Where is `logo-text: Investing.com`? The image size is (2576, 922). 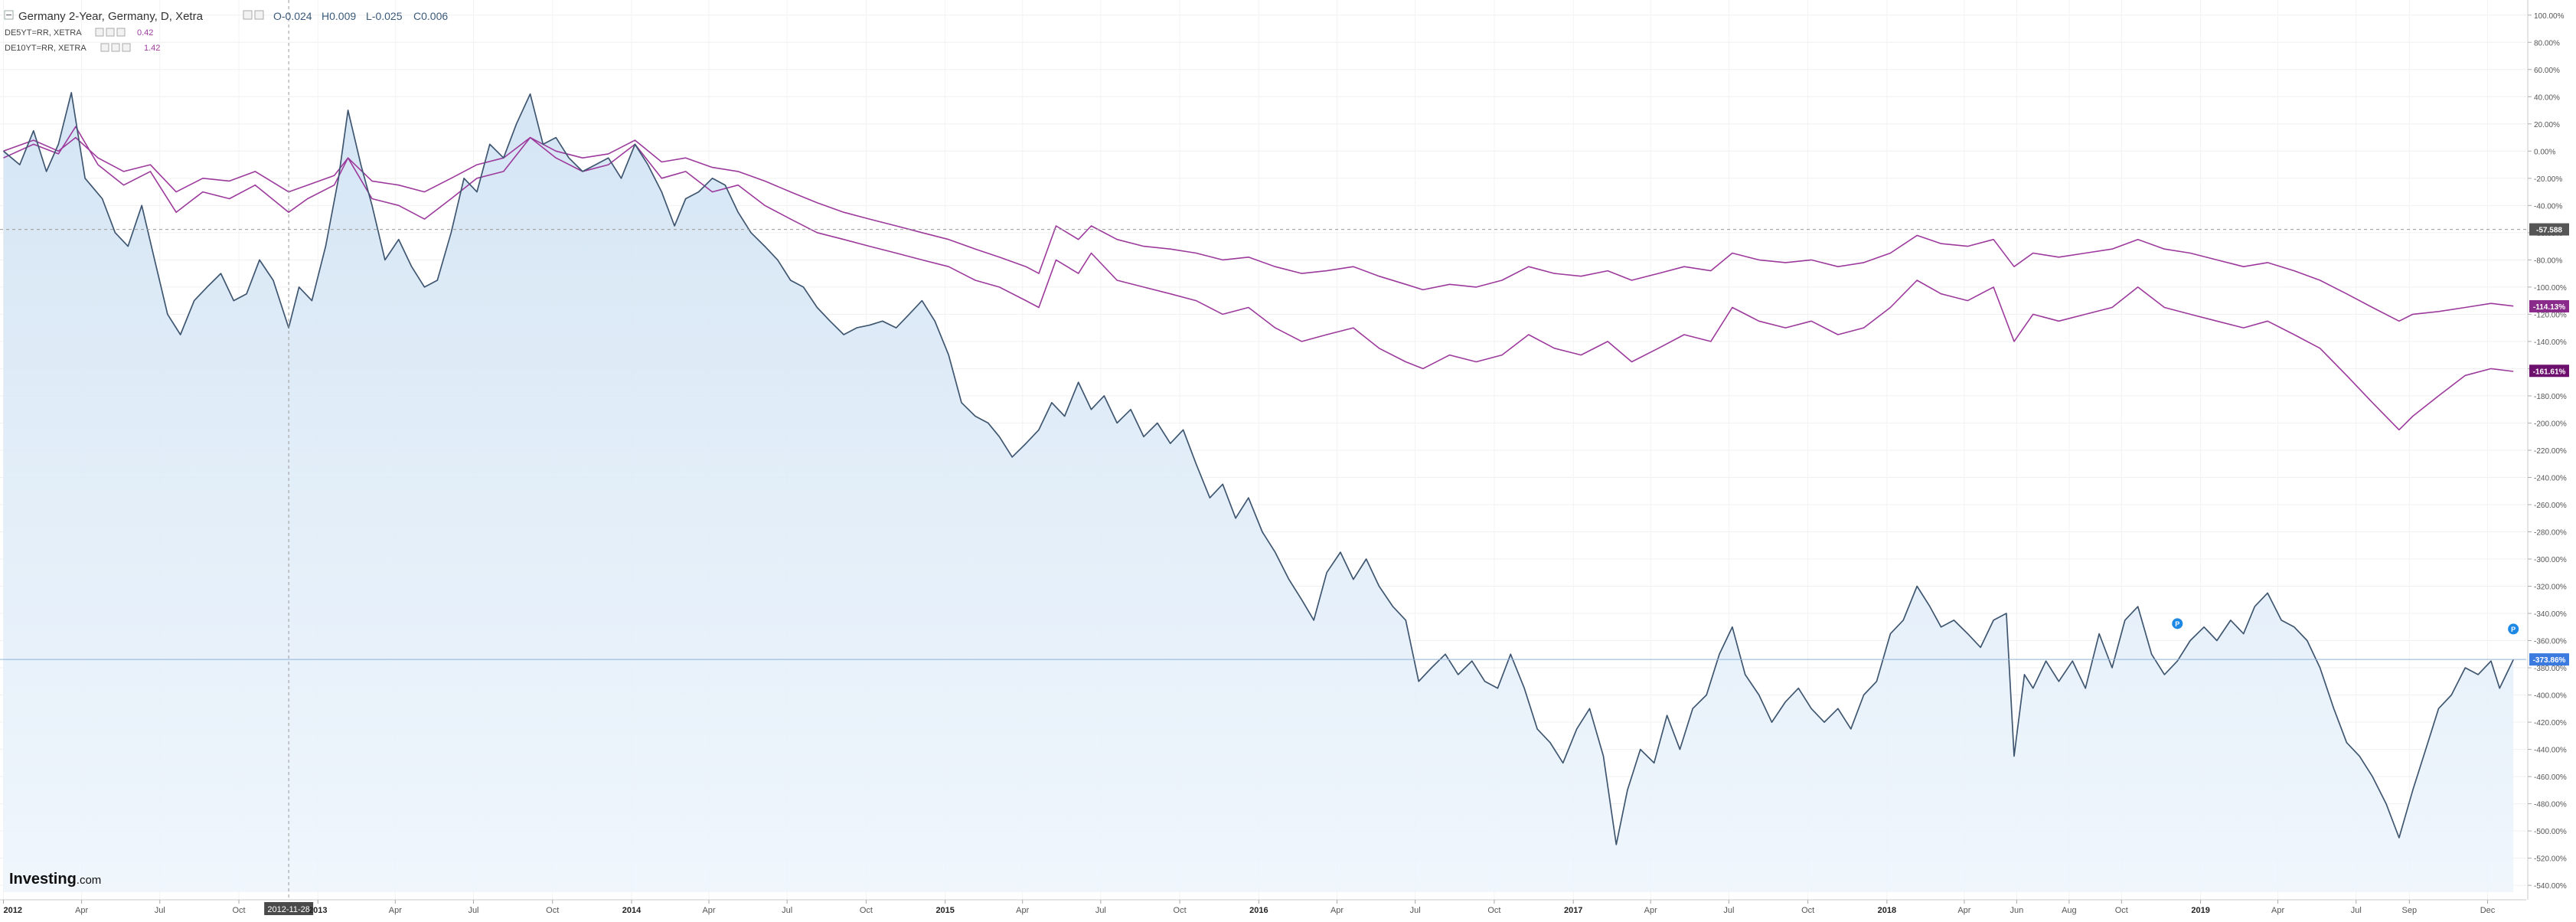
logo-text: Investing.com is located at coordinates (55, 879).